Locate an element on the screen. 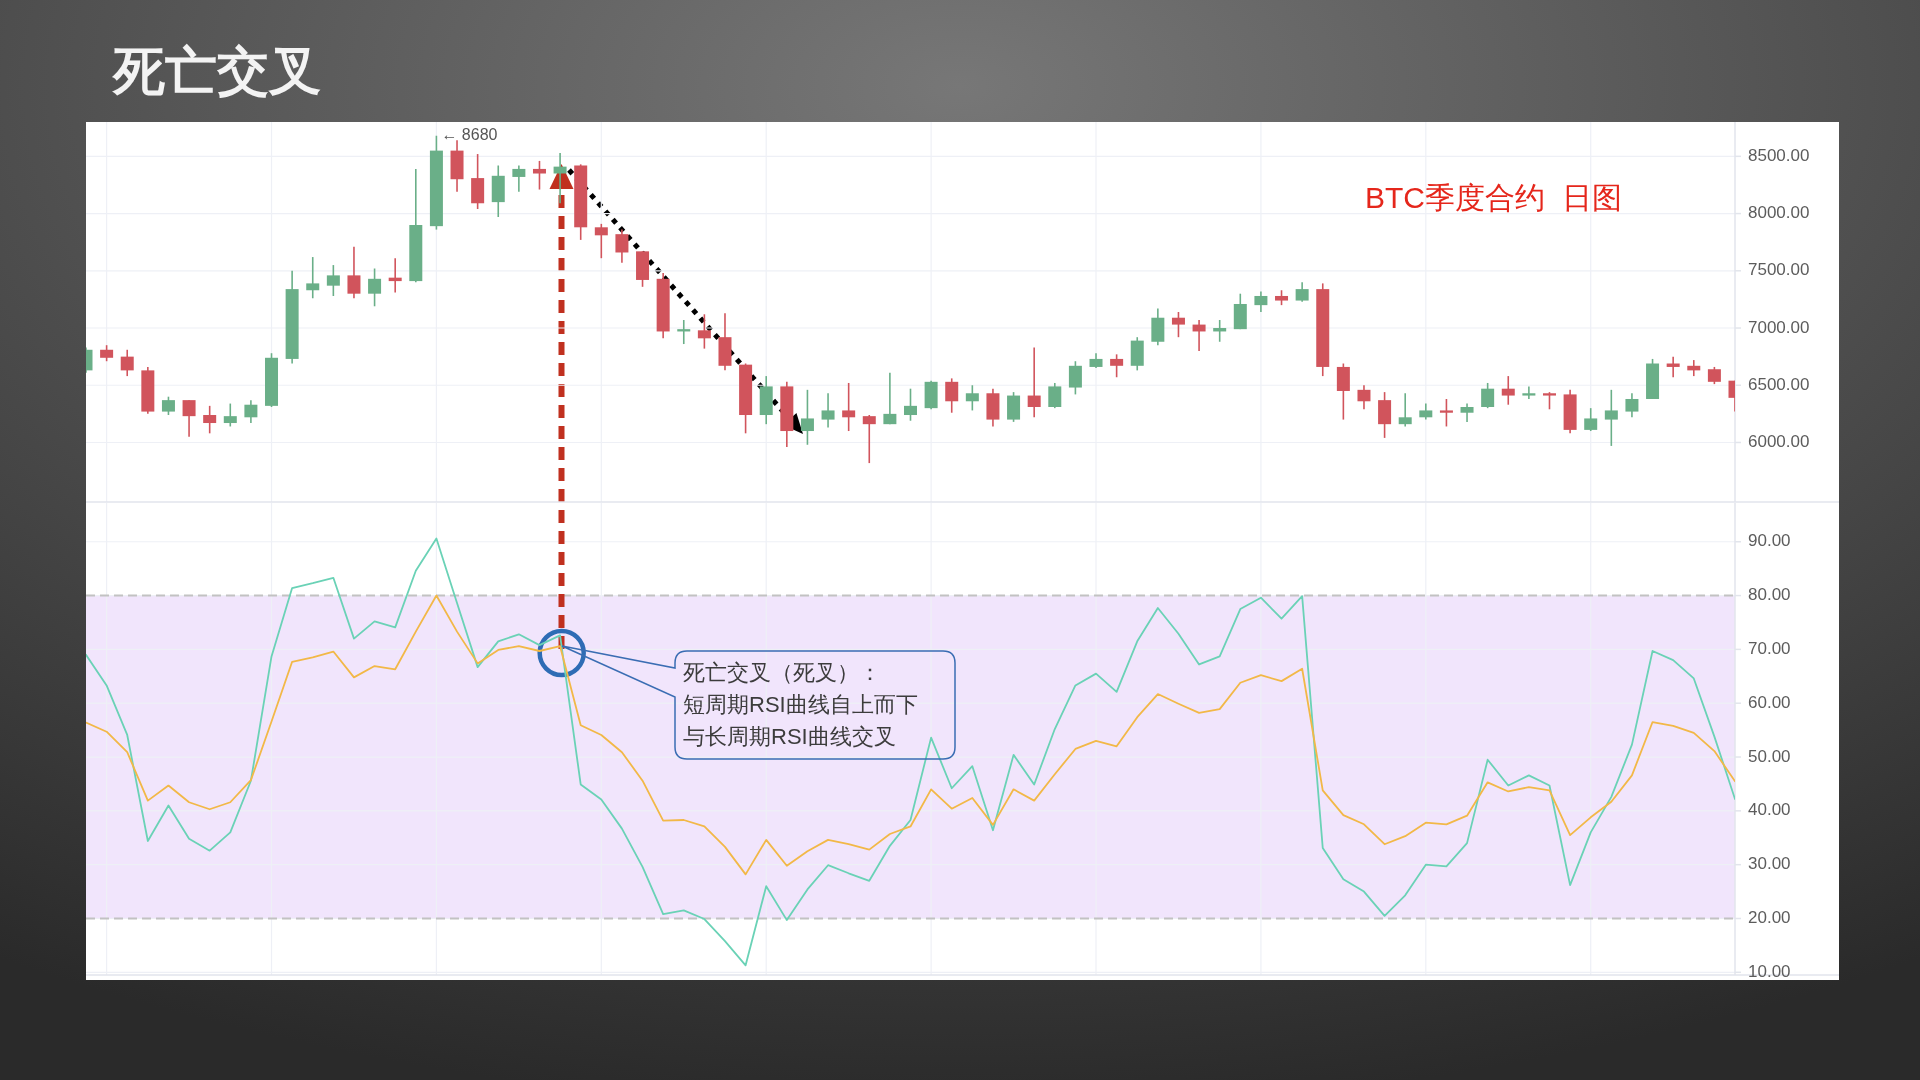 Image resolution: width=1920 pixels, height=1080 pixels. y-tick-label: 7000.00 is located at coordinates (1779, 327).